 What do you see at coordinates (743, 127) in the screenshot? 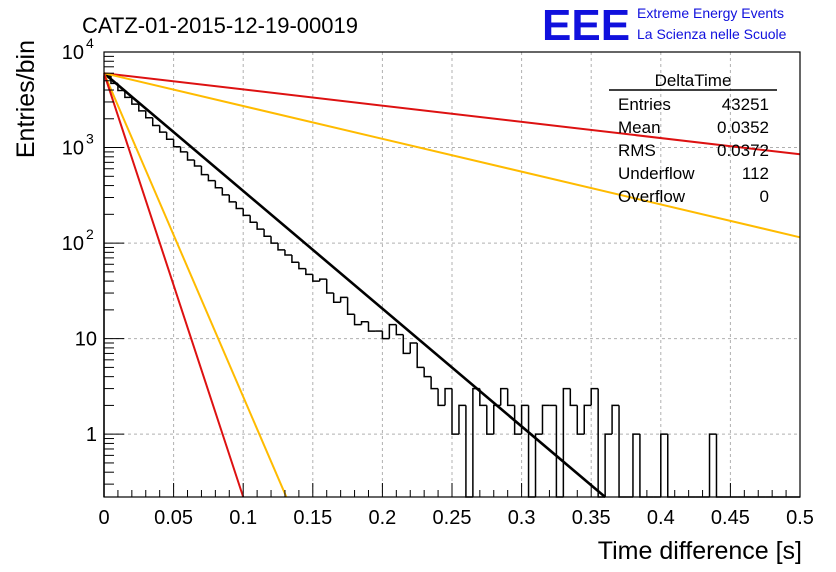
I see `stats-value: 0.0352` at bounding box center [743, 127].